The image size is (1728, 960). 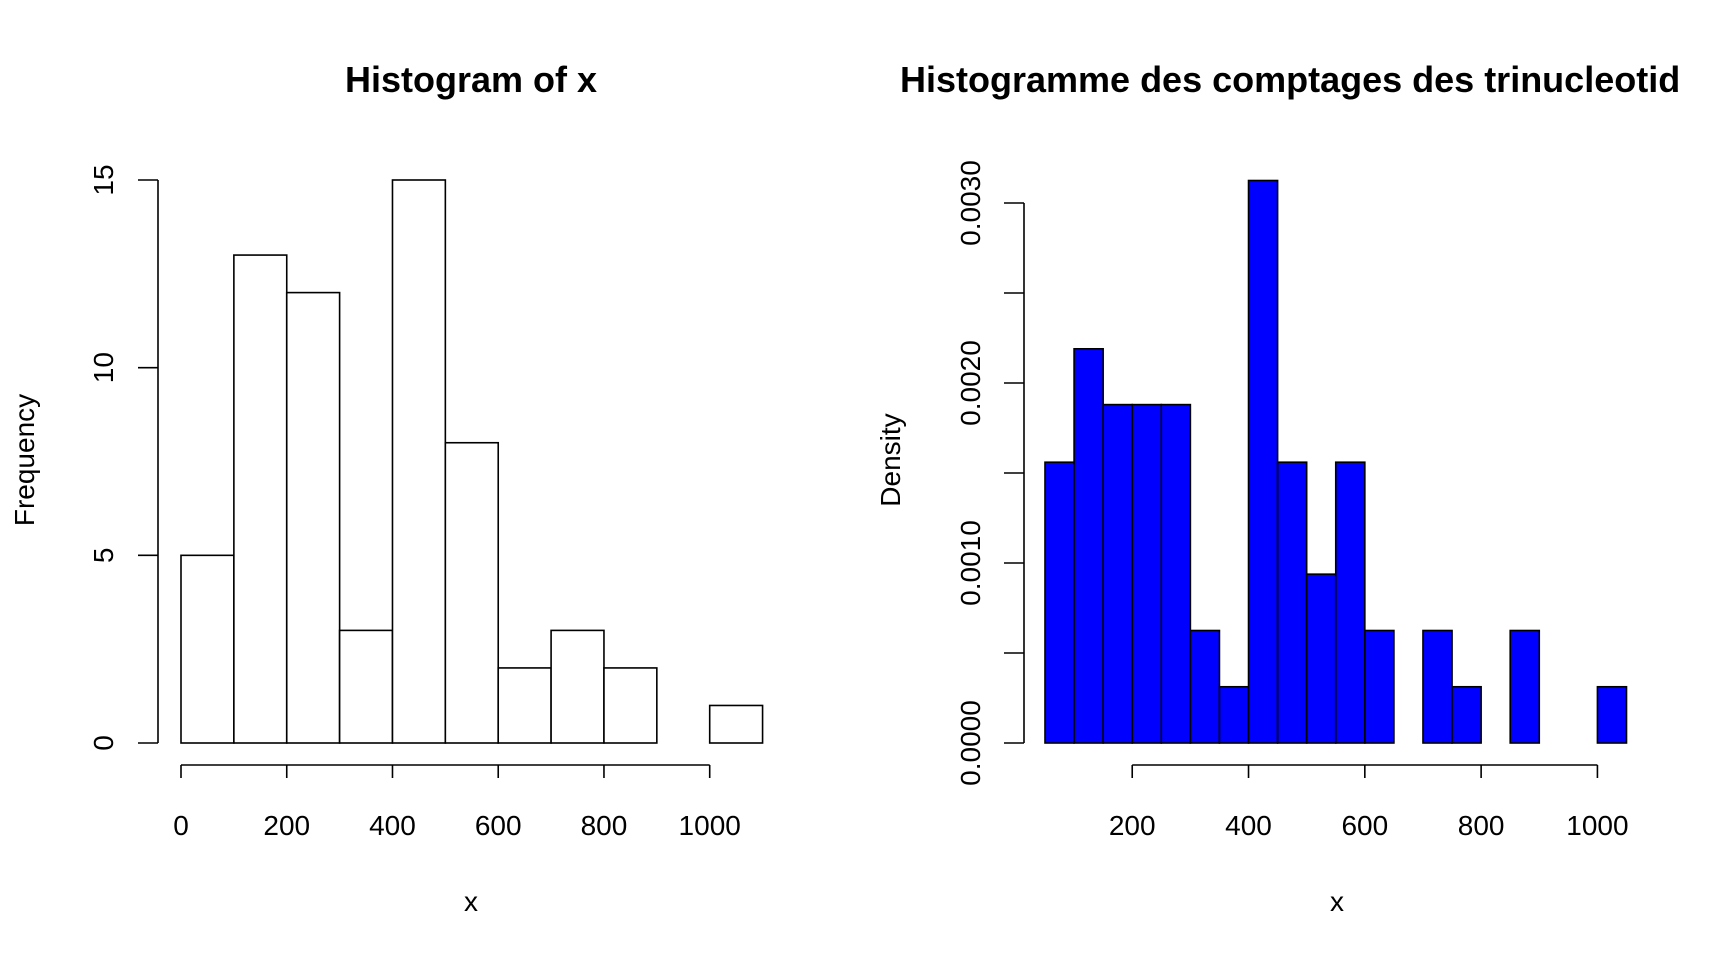 I want to click on y-tick-label: 15, so click(x=103, y=179).